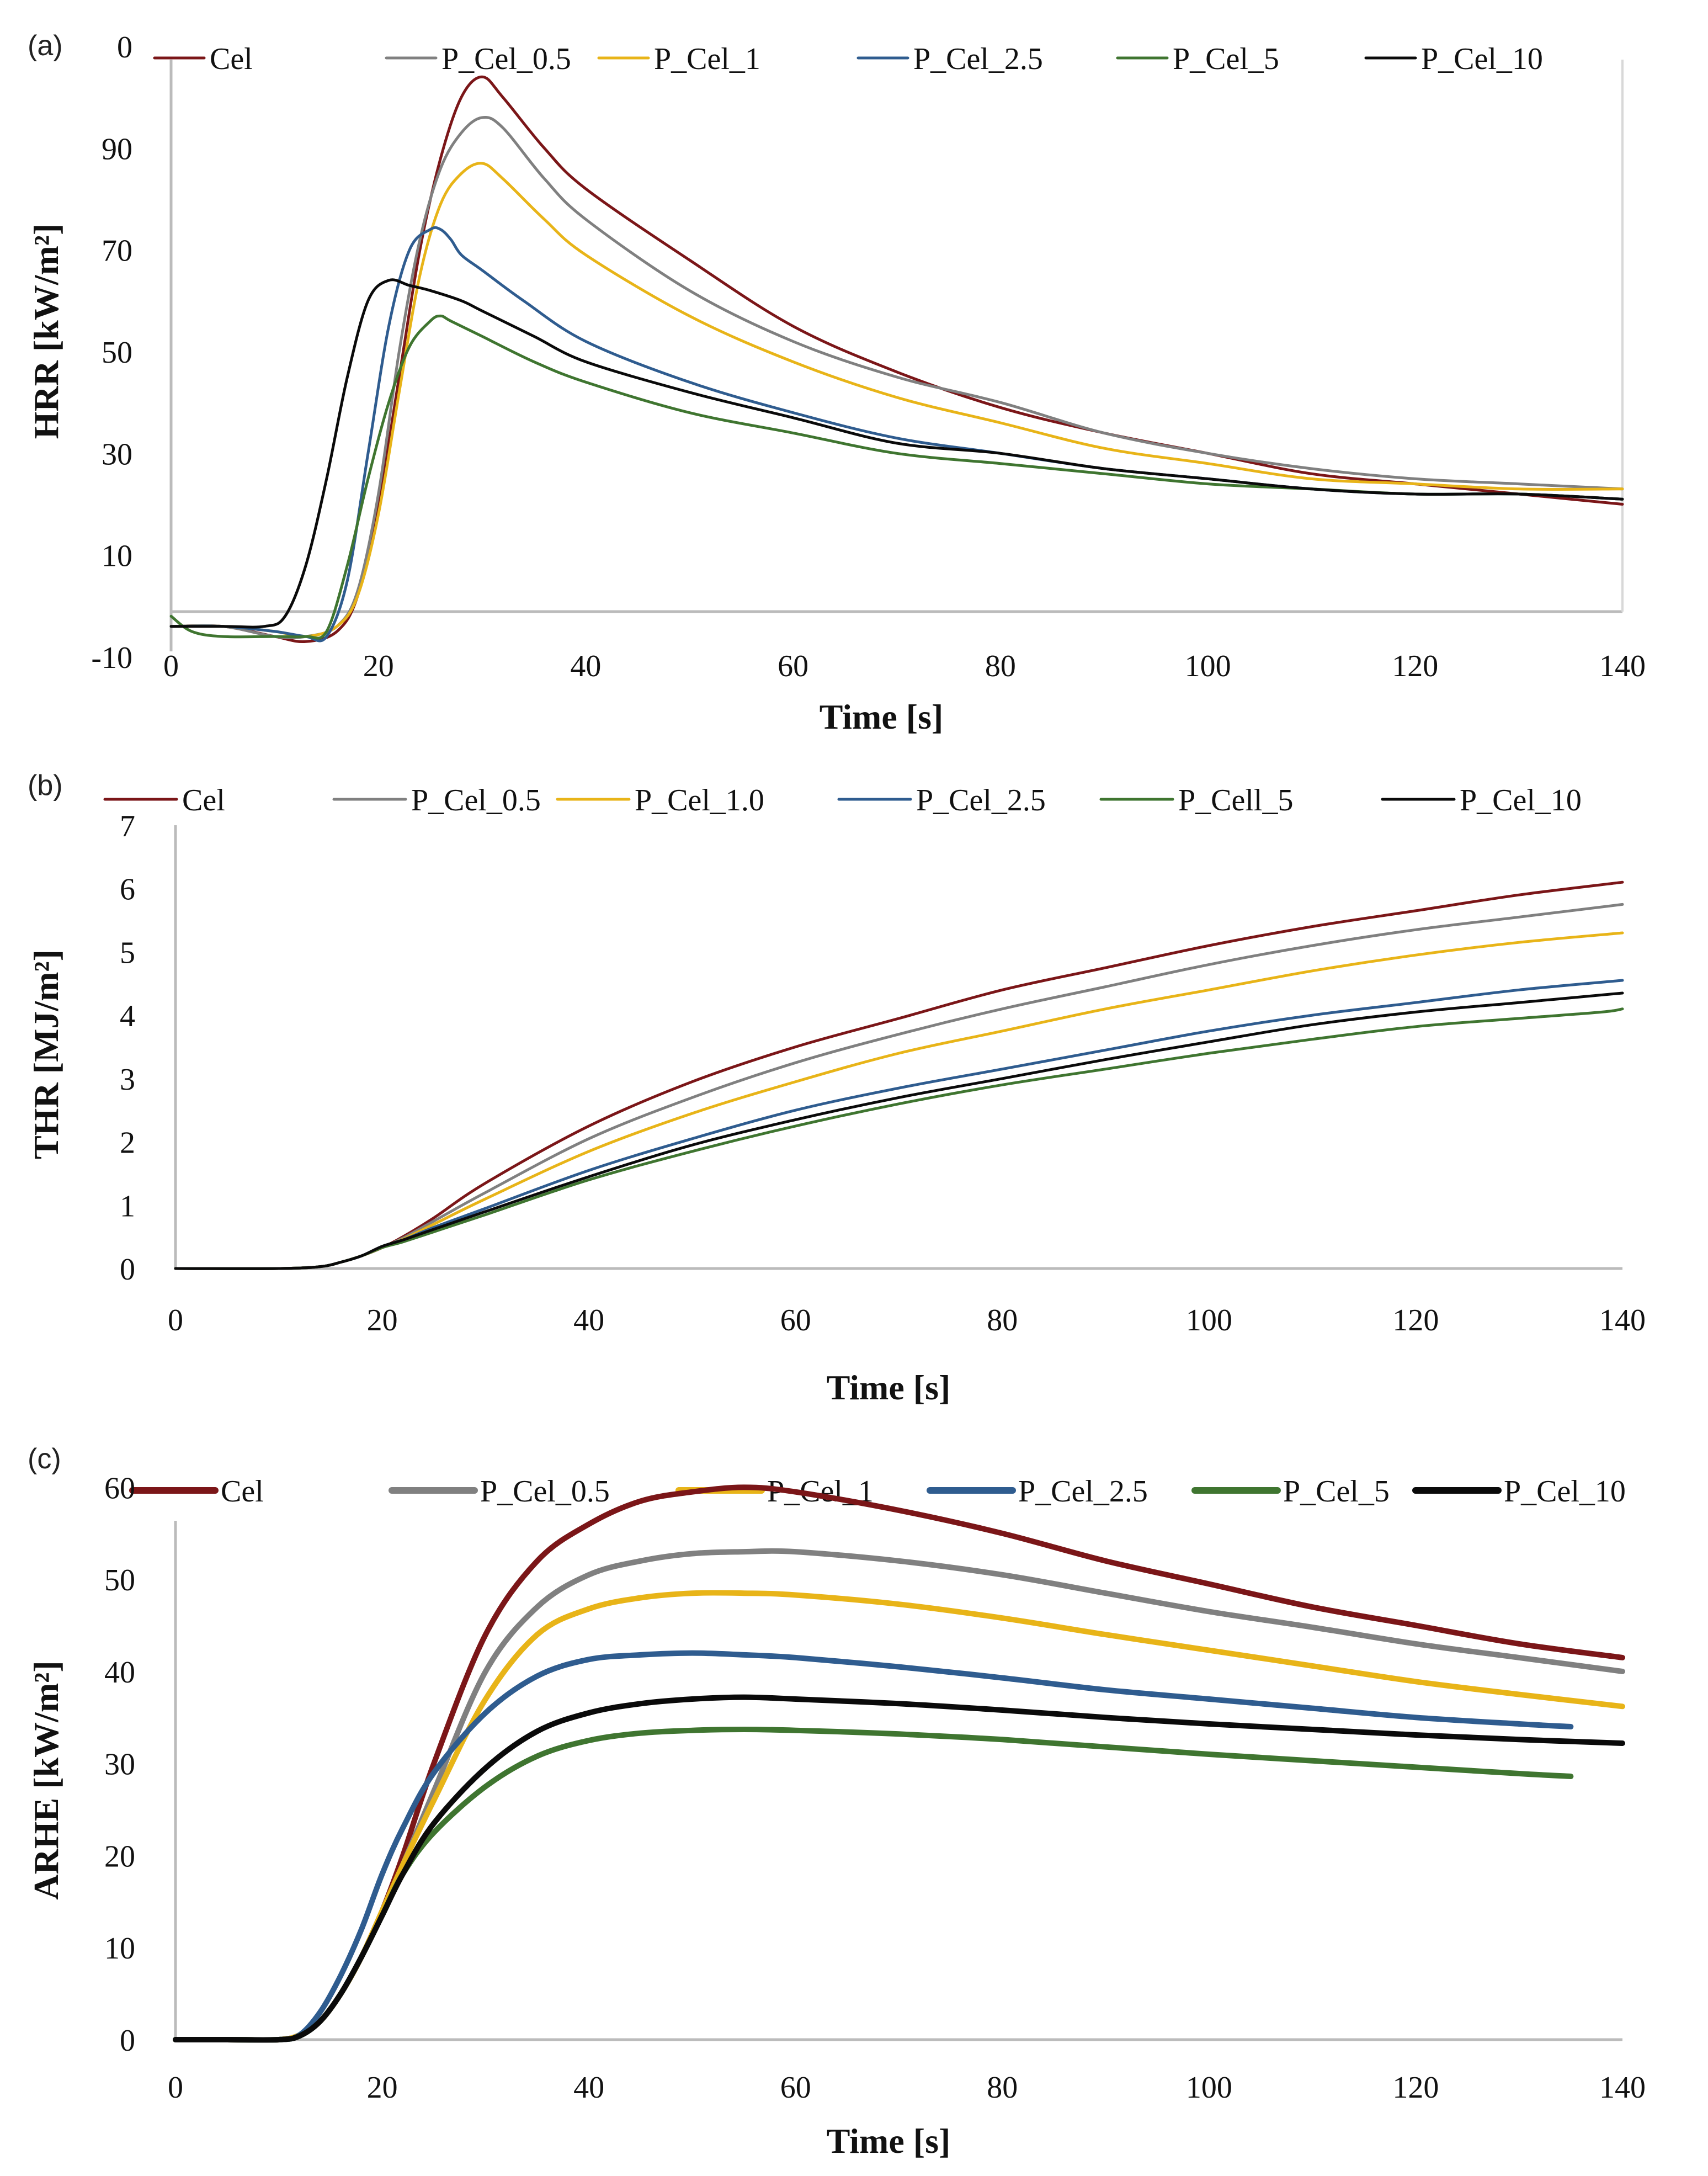 This screenshot has height=2176, width=1708. I want to click on panel-c-y-axis-label: ARHE [kW/m²], so click(46, 1779).